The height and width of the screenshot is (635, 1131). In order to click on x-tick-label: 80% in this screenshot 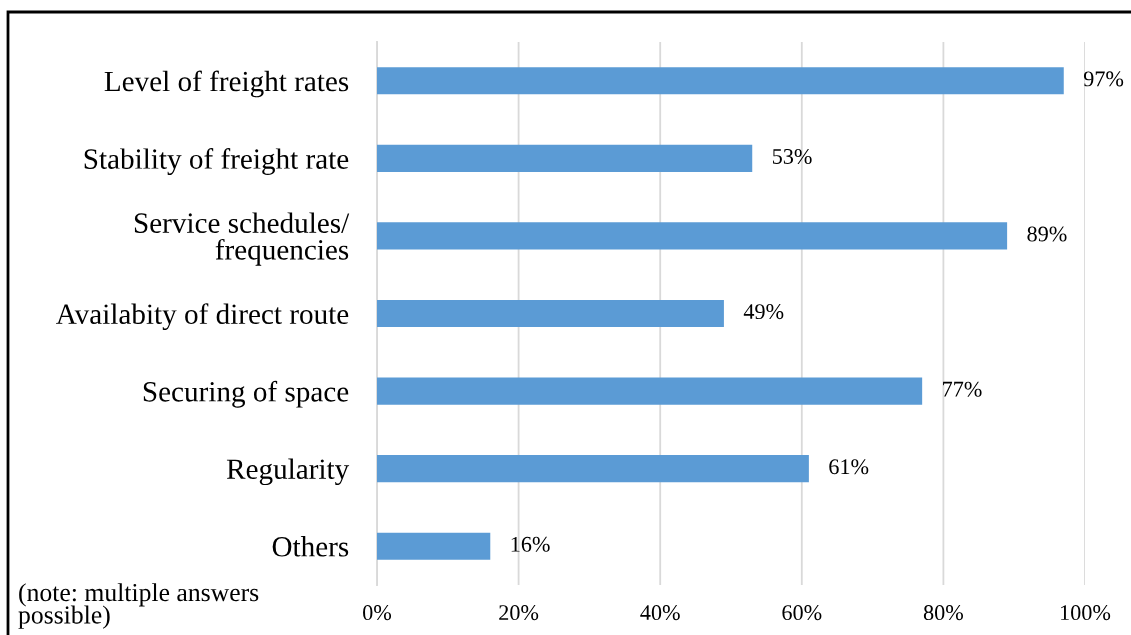, I will do `click(943, 613)`.